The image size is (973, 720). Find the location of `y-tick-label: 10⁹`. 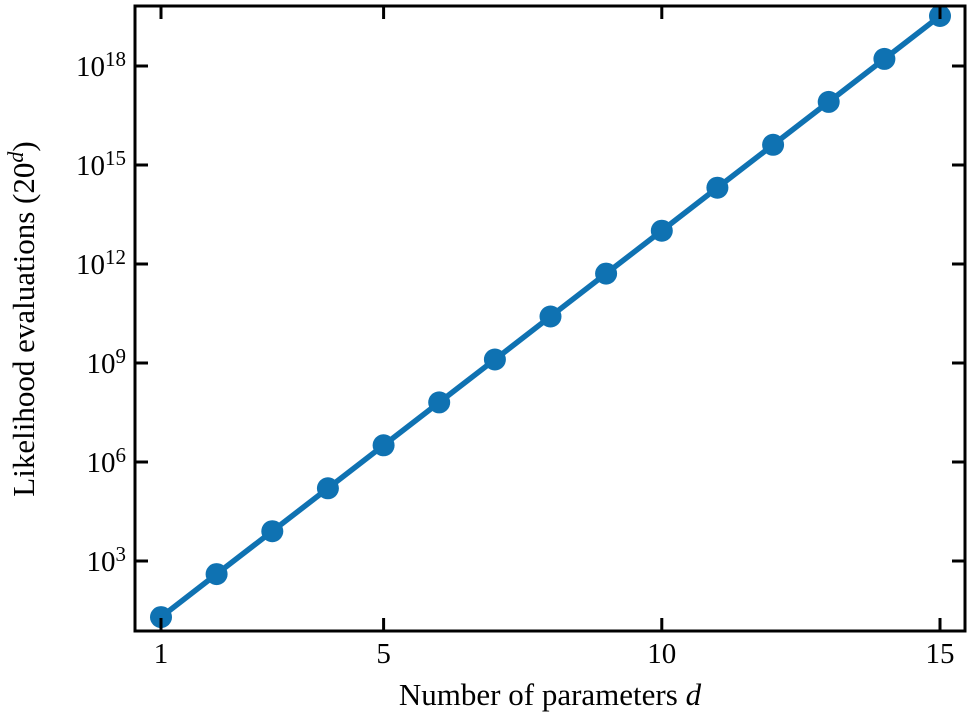

y-tick-label: 10⁹ is located at coordinates (107, 362).